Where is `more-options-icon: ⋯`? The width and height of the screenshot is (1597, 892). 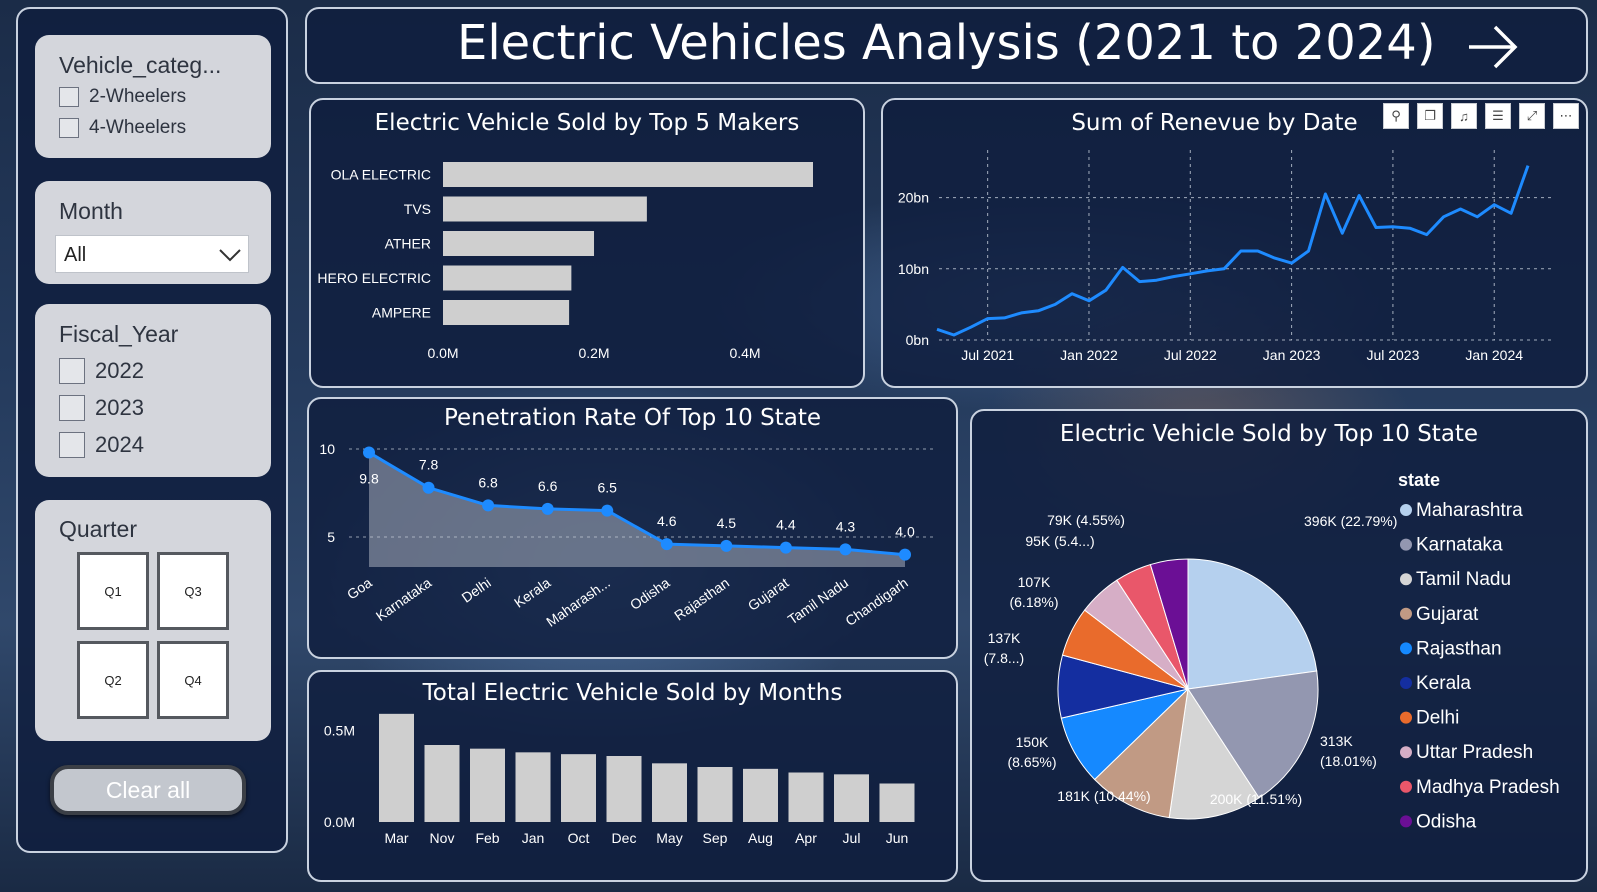 more-options-icon: ⋯ is located at coordinates (1566, 116).